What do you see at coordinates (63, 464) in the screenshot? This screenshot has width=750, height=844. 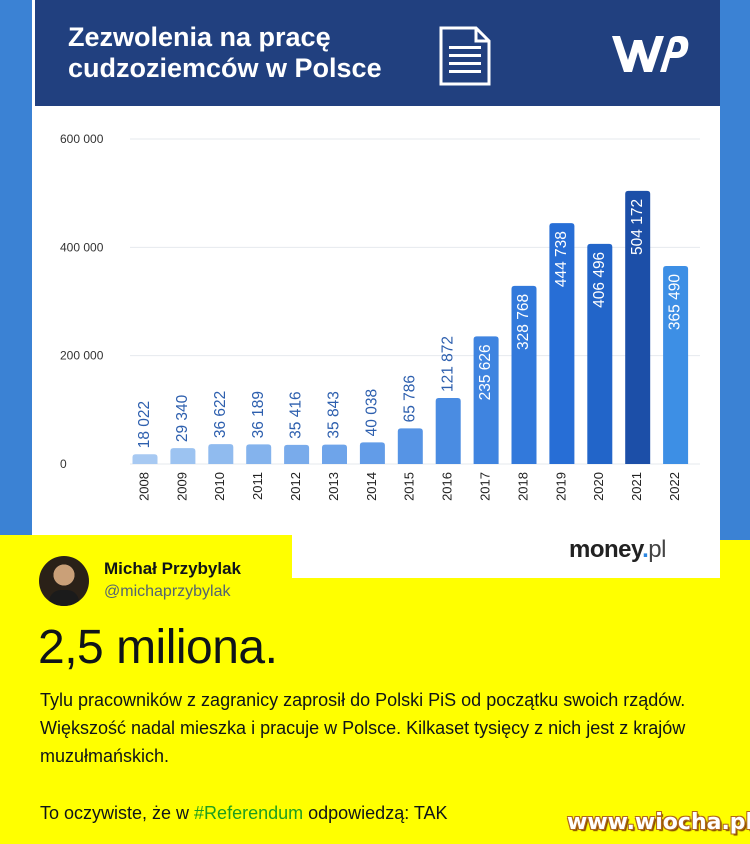 I see `y-tick-label: 0` at bounding box center [63, 464].